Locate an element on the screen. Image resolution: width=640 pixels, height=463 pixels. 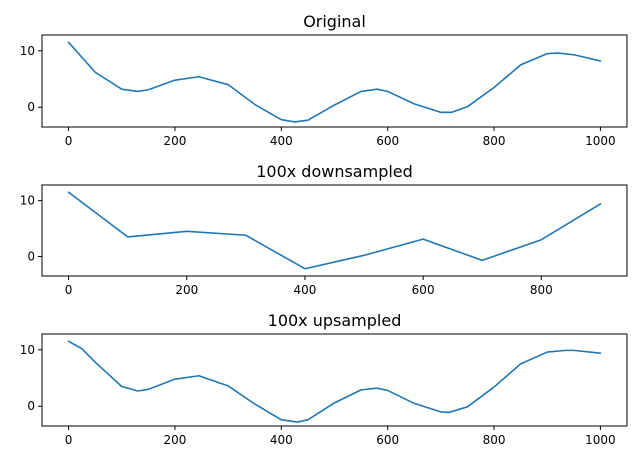
x-tick-label-upsampled-200: 200 is located at coordinates (175, 440).